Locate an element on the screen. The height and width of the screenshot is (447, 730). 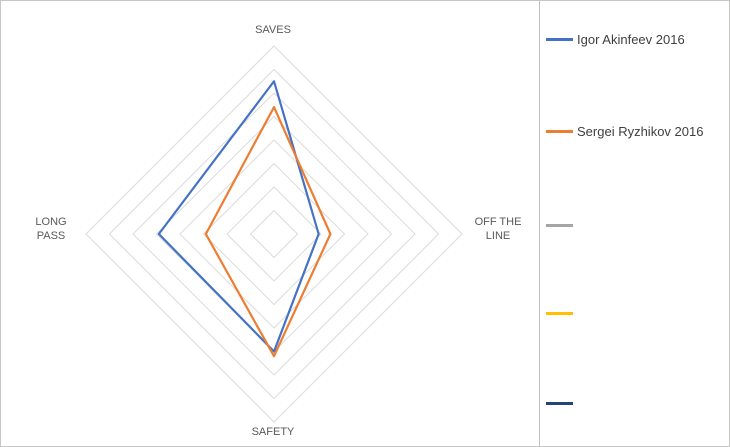
axis-label-long-pass: LONG PASS is located at coordinates (51, 229).